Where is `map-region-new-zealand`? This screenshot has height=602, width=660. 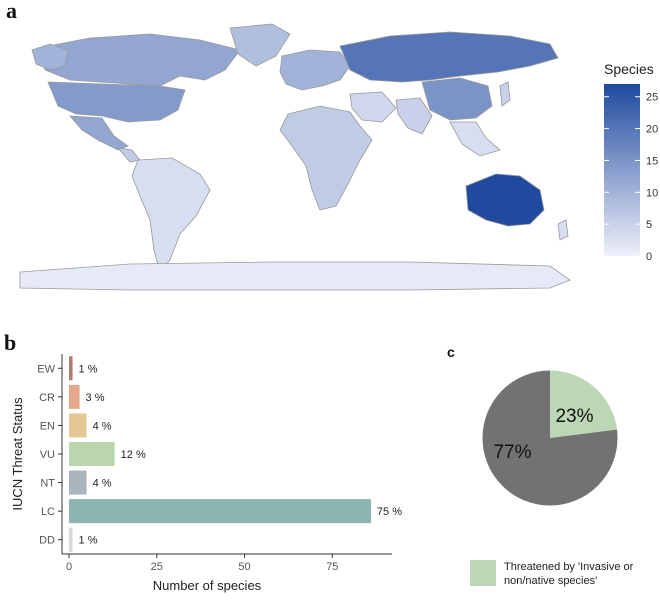 map-region-new-zealand is located at coordinates (563, 230).